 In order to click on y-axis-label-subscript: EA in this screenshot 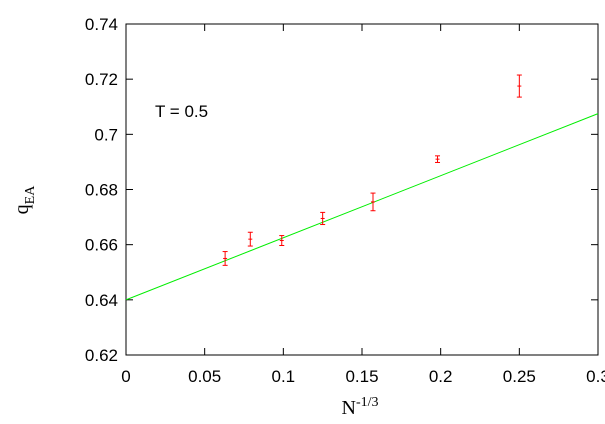, I will do `click(30, 195)`.